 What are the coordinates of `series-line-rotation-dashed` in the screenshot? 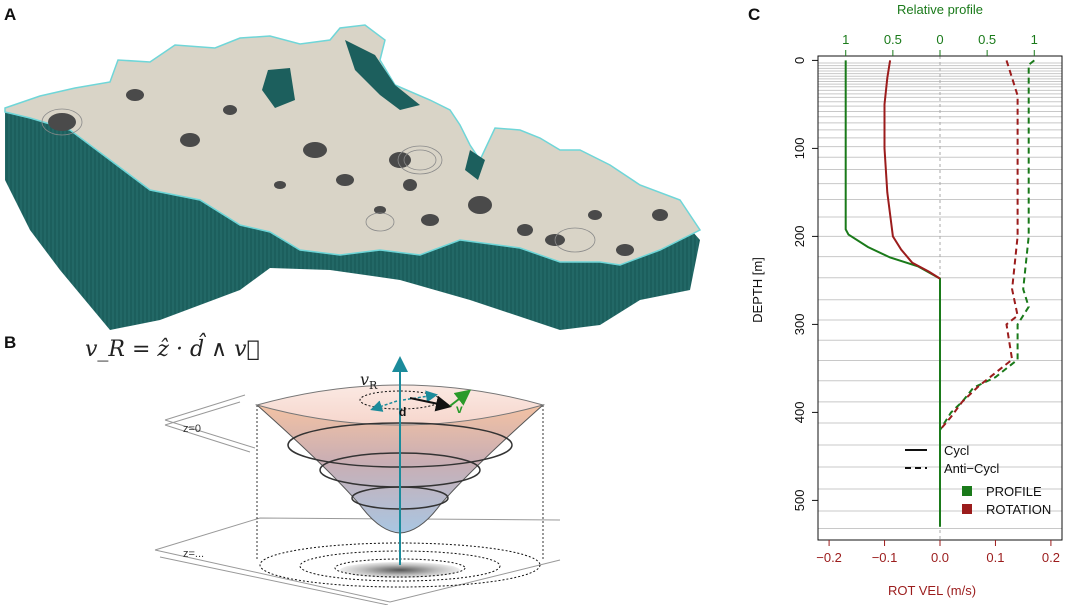 It's located at (979, 245).